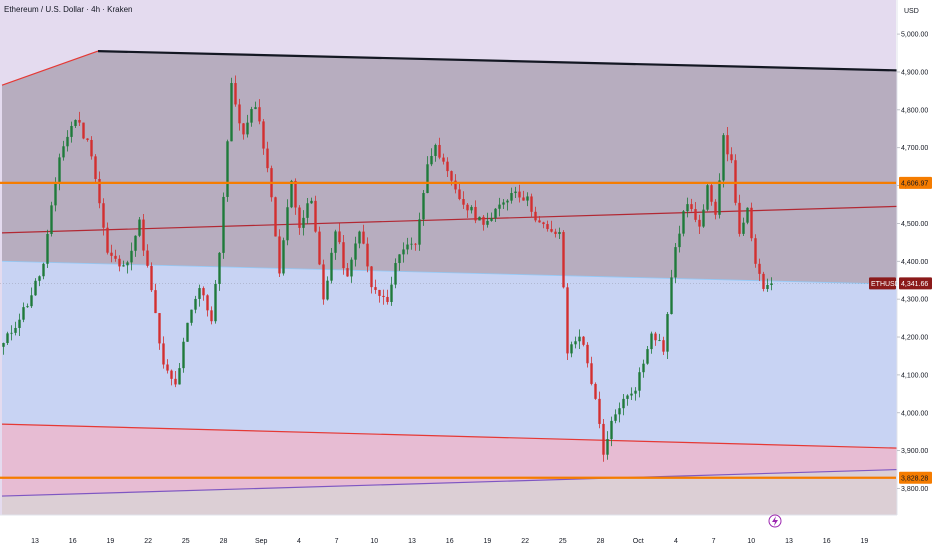 The height and width of the screenshot is (550, 932). I want to click on lightning-icon, so click(775, 521).